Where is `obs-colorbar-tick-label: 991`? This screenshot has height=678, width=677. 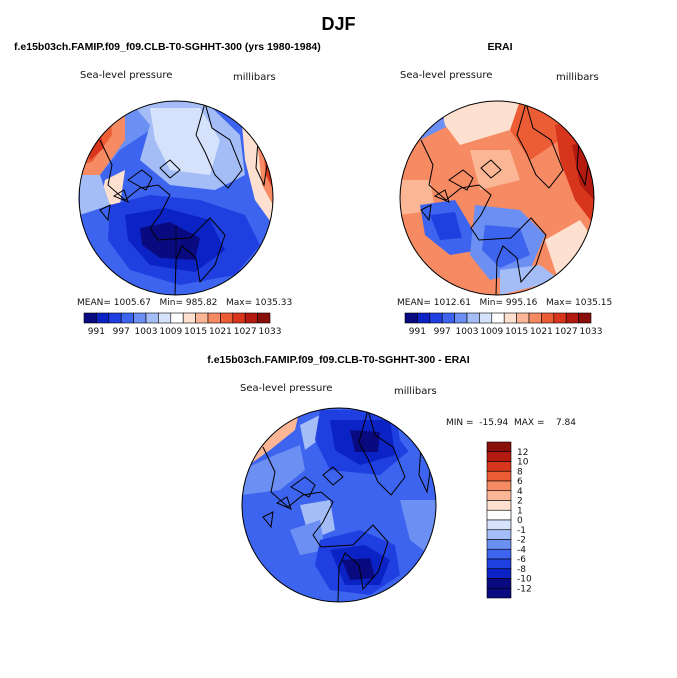 obs-colorbar-tick-label: 991 is located at coordinates (417, 332).